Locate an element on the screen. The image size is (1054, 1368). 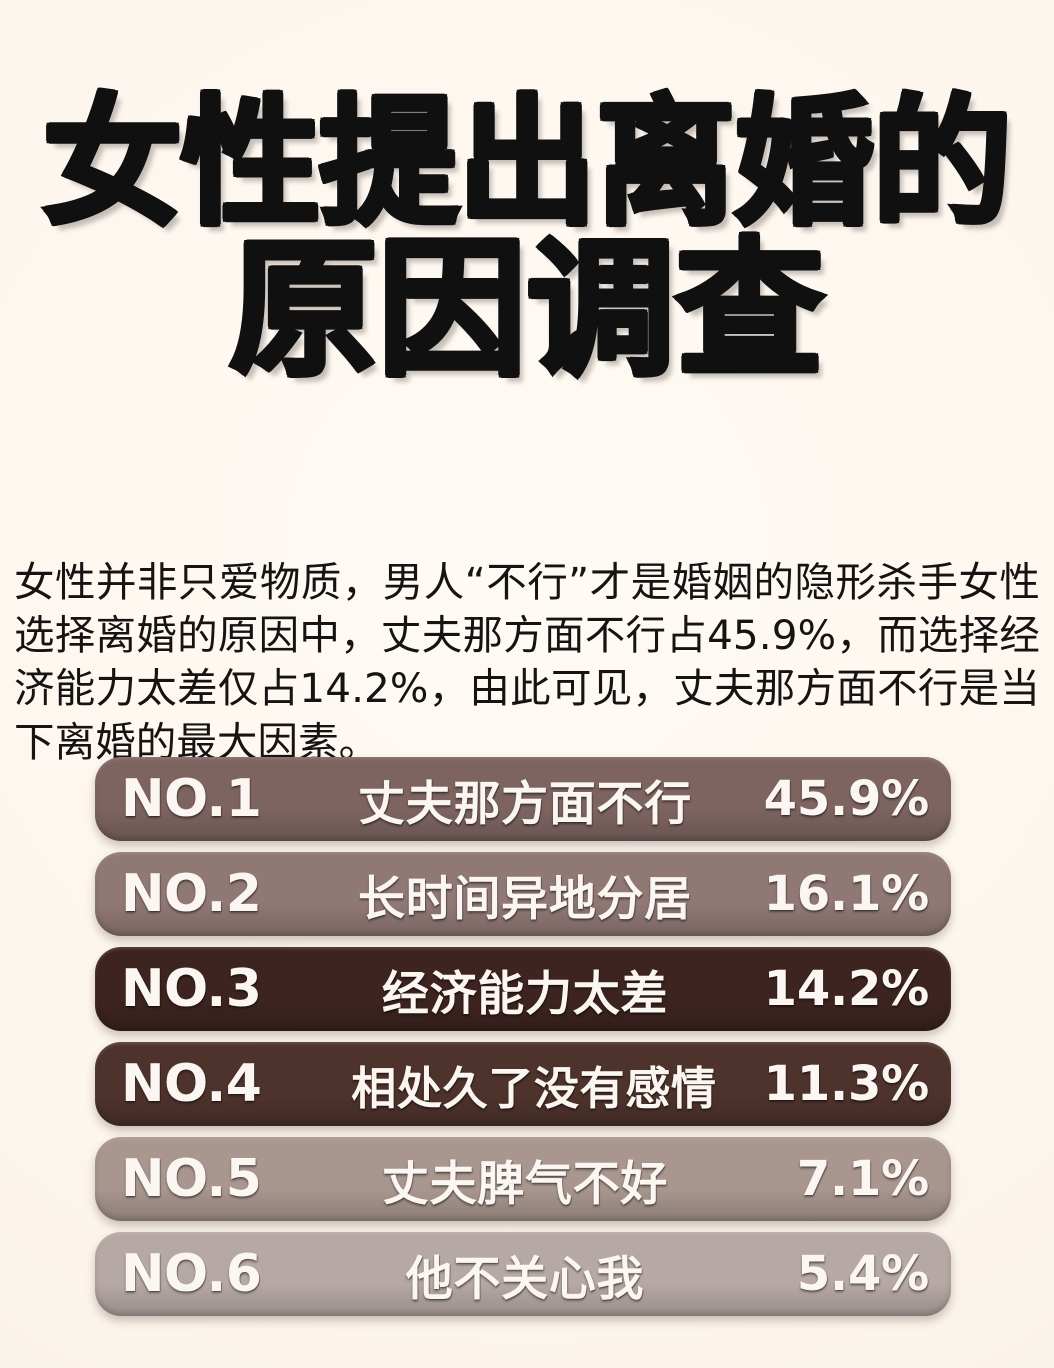
rank-label: 长时间异地分居 is located at coordinates (525, 899).